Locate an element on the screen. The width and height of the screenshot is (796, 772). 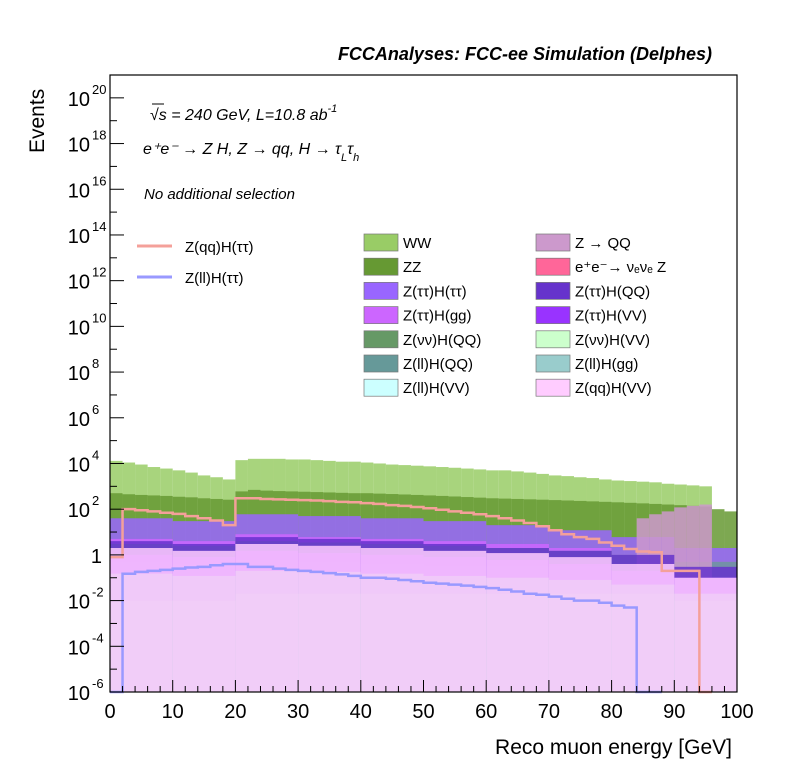
x-tick-label: 90 is located at coordinates (674, 712).